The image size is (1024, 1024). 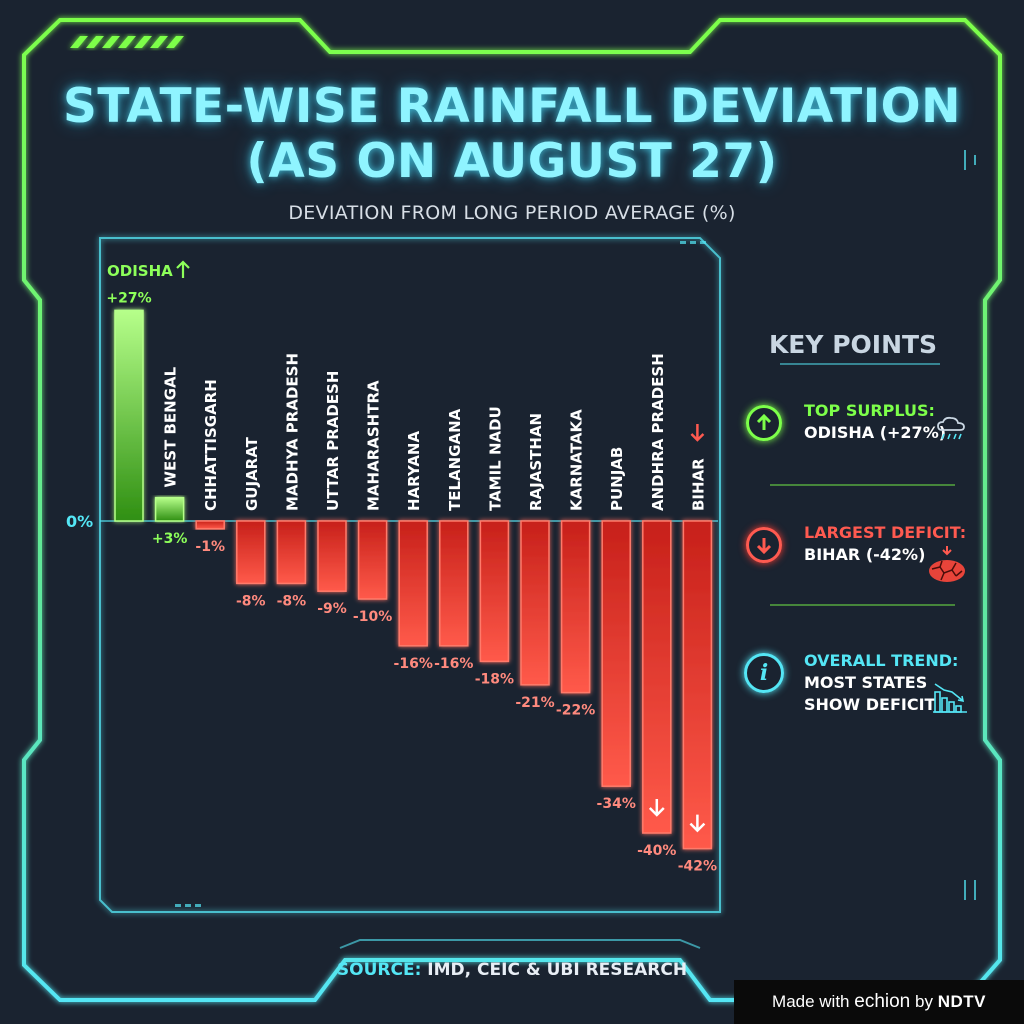 I want to click on bar-odisha, so click(x=129, y=415).